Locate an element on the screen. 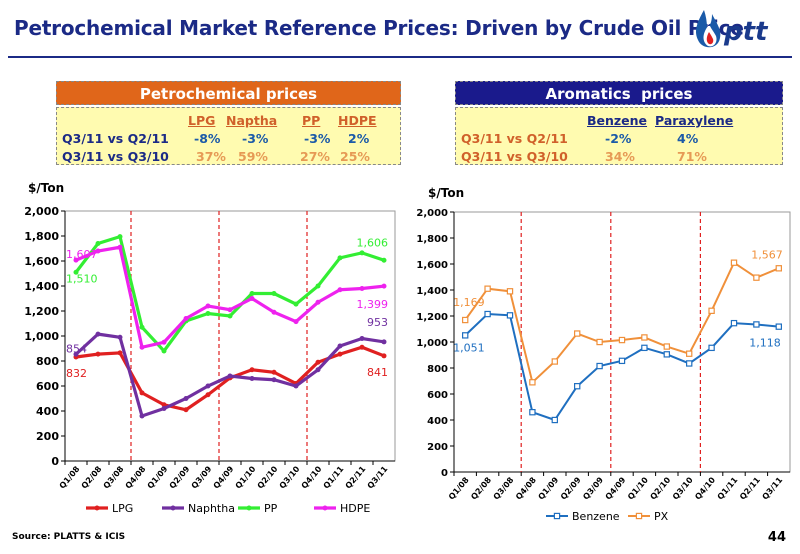 The width and height of the screenshot is (800, 554). x-tick-label: Q3/08 is located at coordinates (114, 477).